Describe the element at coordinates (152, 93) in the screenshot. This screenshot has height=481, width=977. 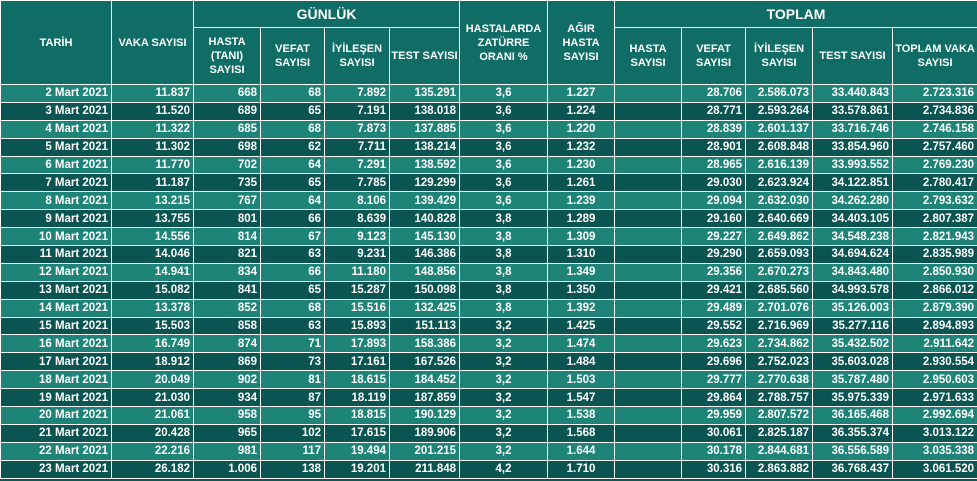
I see `cell-vaka: 11.837` at that location.